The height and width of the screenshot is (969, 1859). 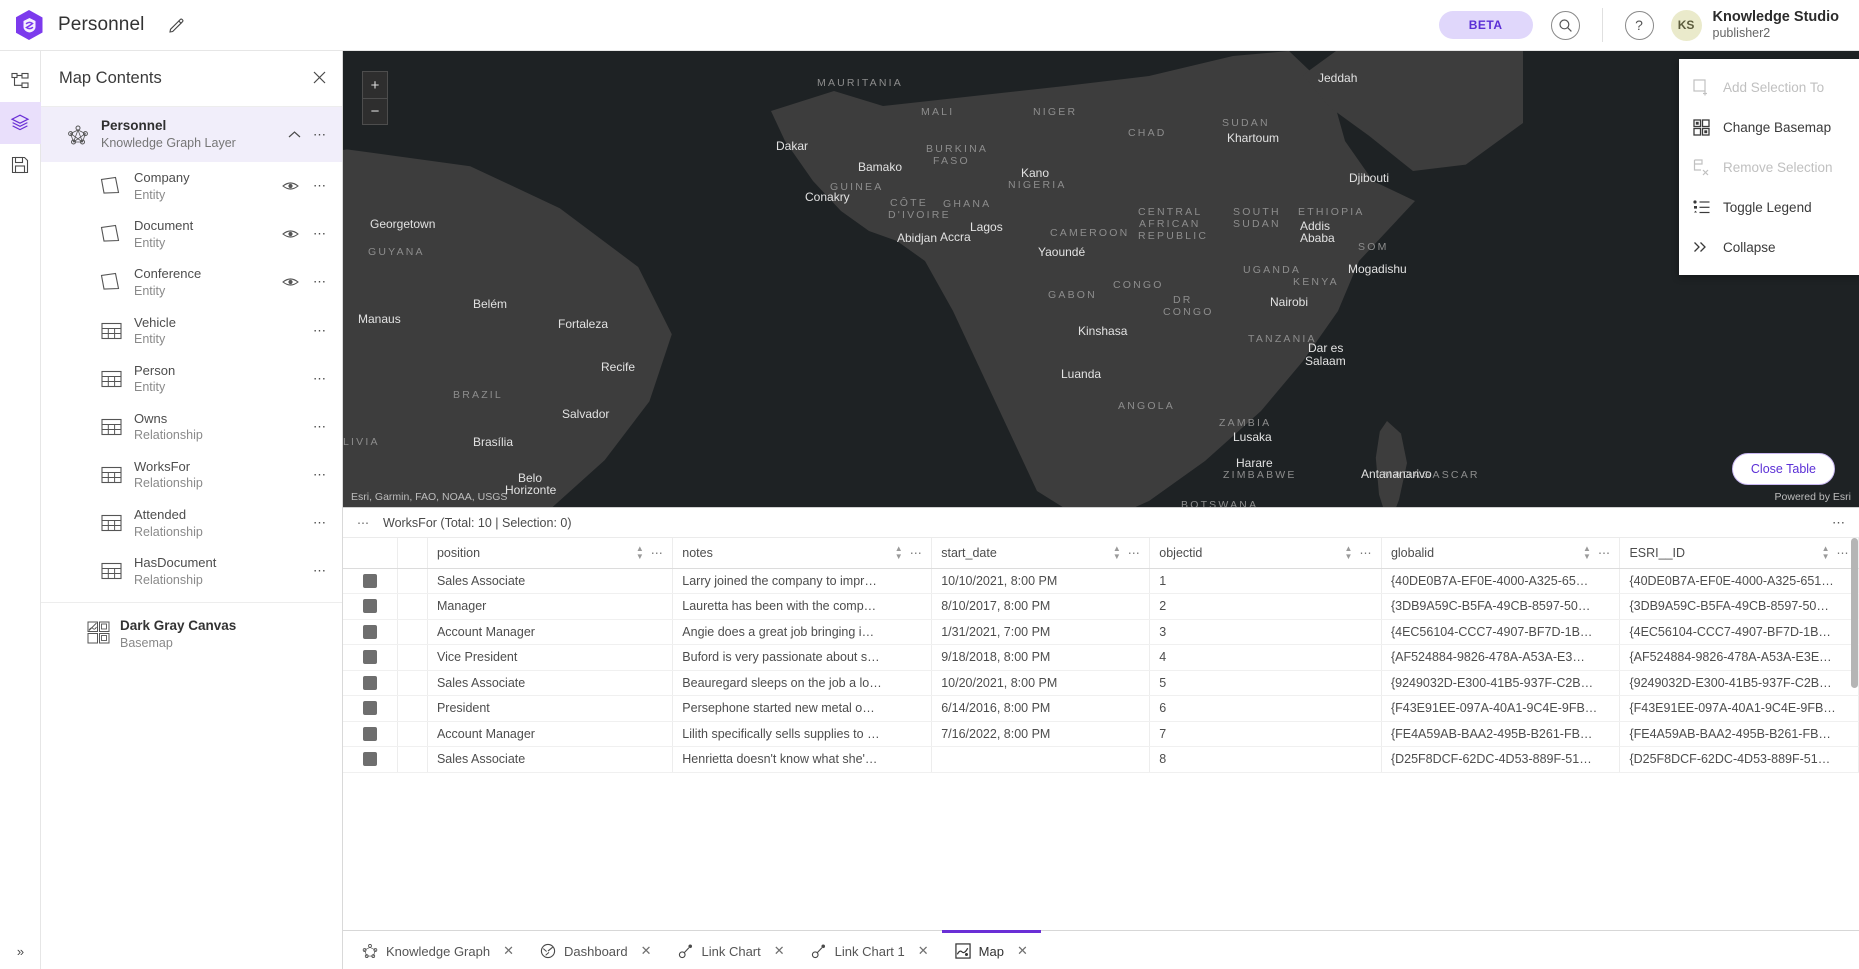 What do you see at coordinates (870, 949) in the screenshot?
I see `tab-link-chart-1: Link Chart 1 ✕` at bounding box center [870, 949].